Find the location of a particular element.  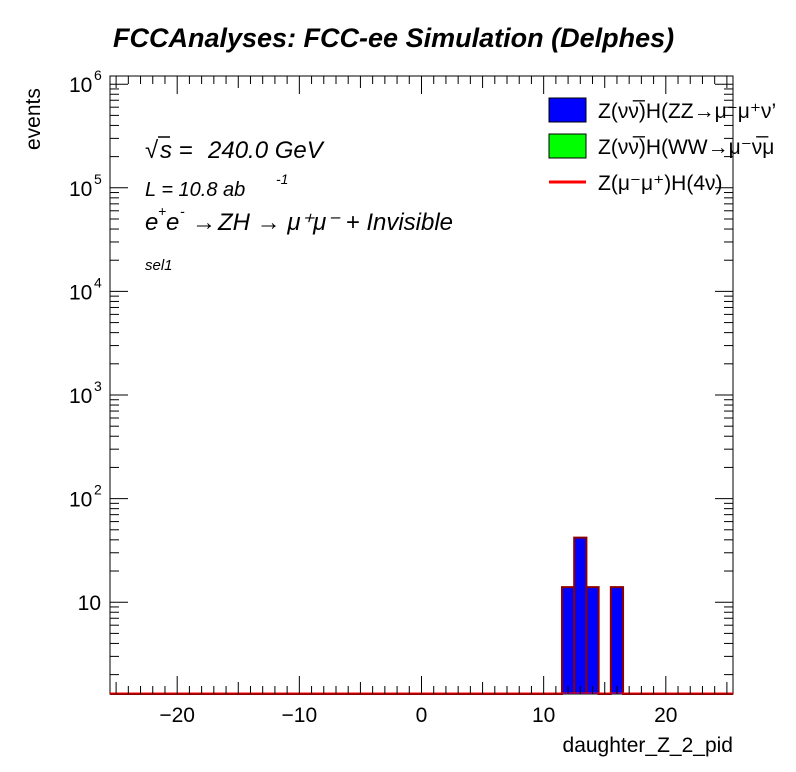

sqrt-s-value: 240.0 GeV is located at coordinates (266, 150).